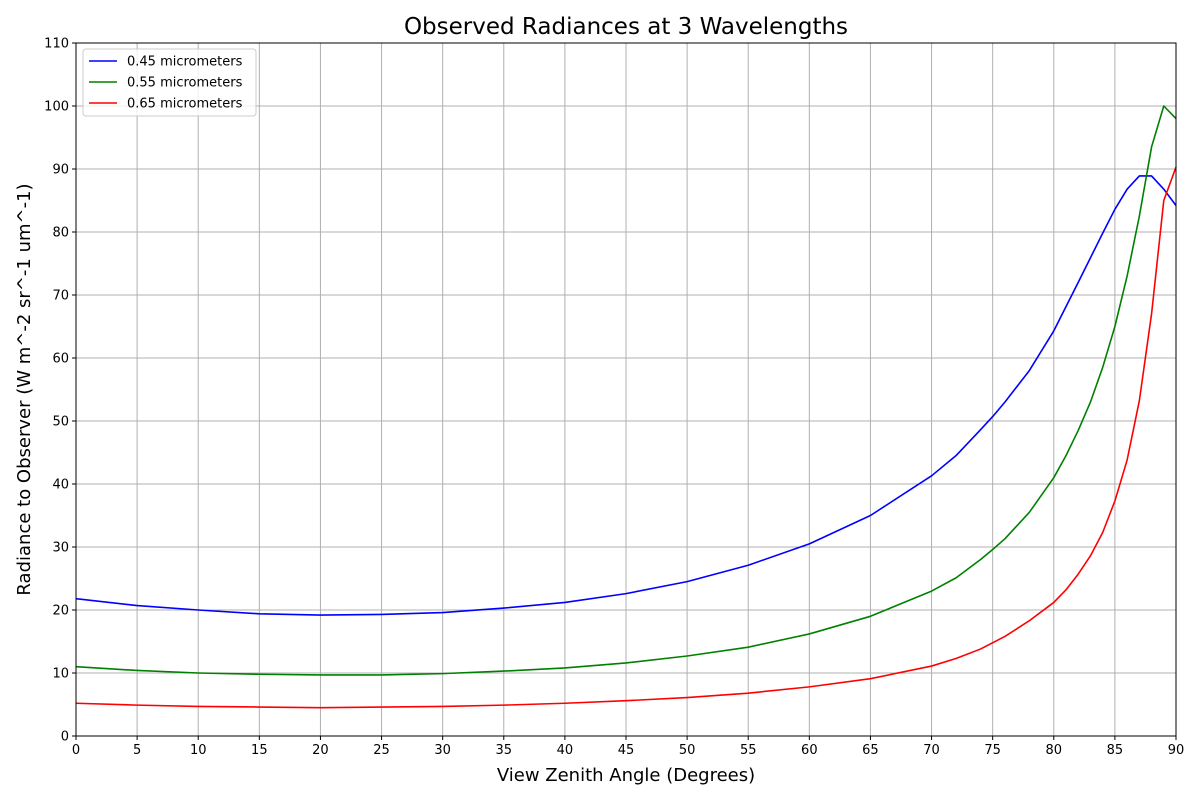 Image resolution: width=1200 pixels, height=800 pixels. I want to click on y-tick-label: 40, so click(60, 485).